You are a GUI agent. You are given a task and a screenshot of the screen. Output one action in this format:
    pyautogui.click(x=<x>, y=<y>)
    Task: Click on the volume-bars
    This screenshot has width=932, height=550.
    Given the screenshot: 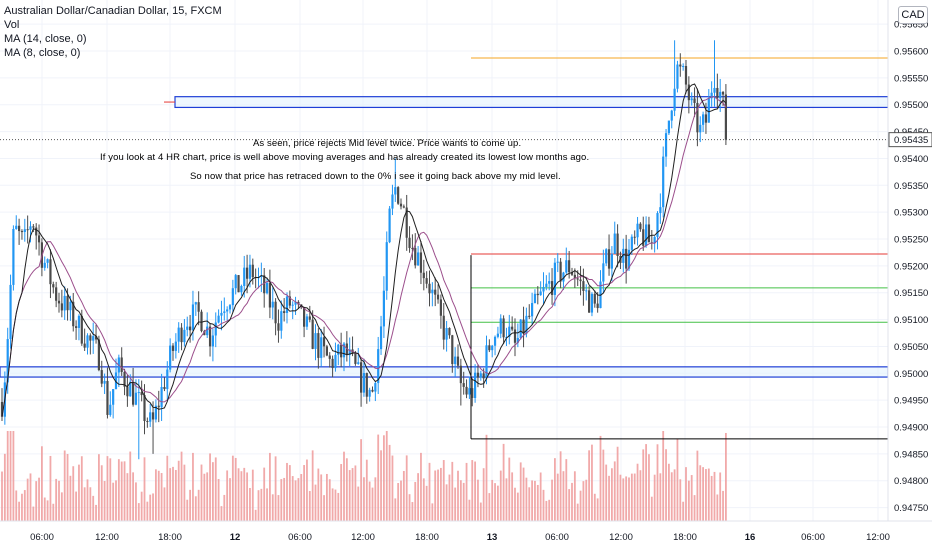 What is the action you would take?
    pyautogui.click(x=364, y=476)
    